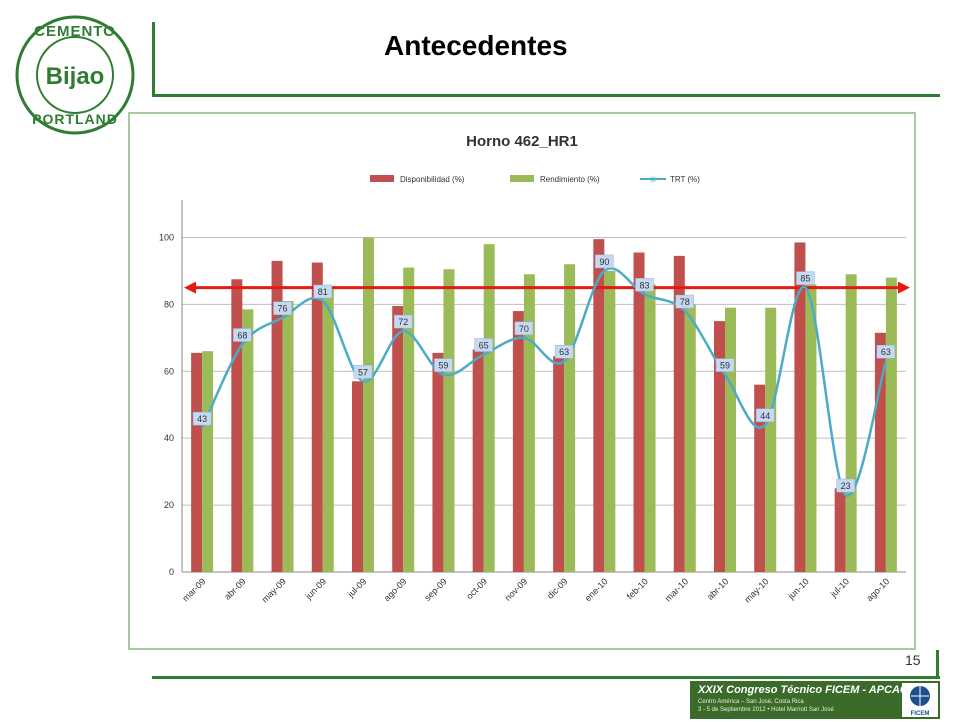 The image size is (960, 722). Describe the element at coordinates (356, 587) in the screenshot. I see `x-tick-label: jul-09` at that location.